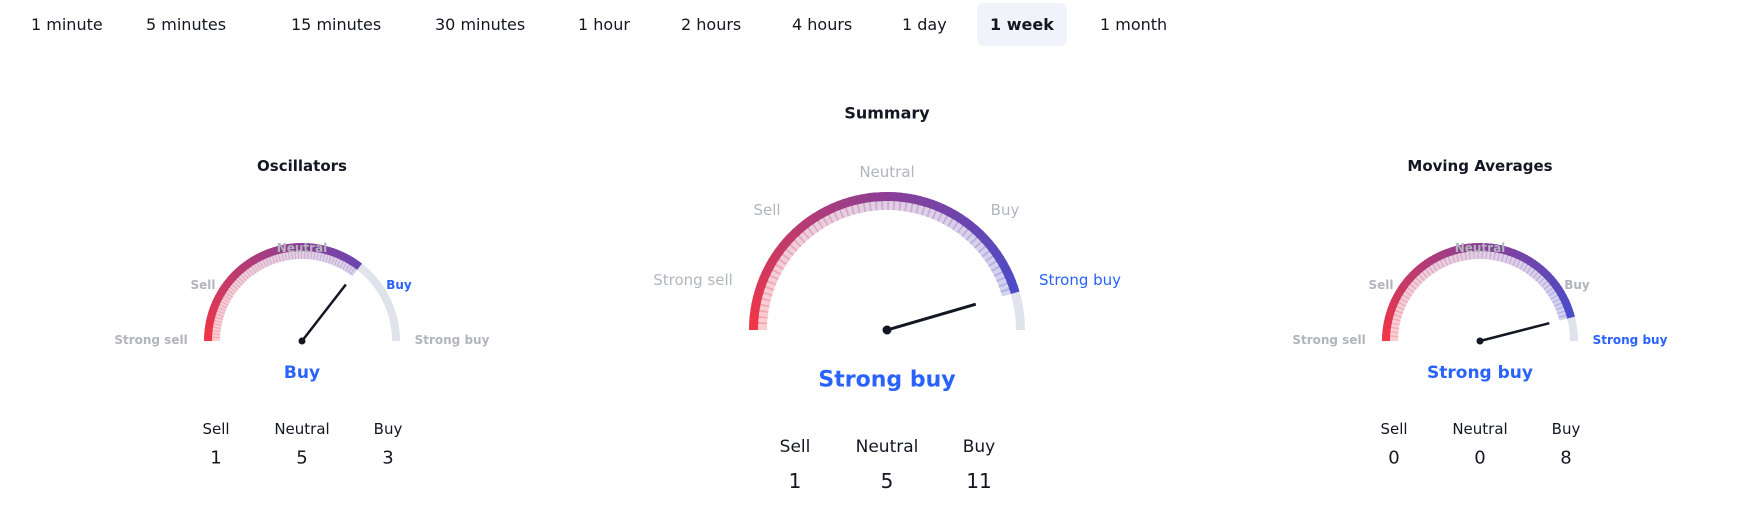 The image size is (1759, 517). Describe the element at coordinates (336, 24) in the screenshot. I see `tab-15-minutes: 15 minutes` at that location.